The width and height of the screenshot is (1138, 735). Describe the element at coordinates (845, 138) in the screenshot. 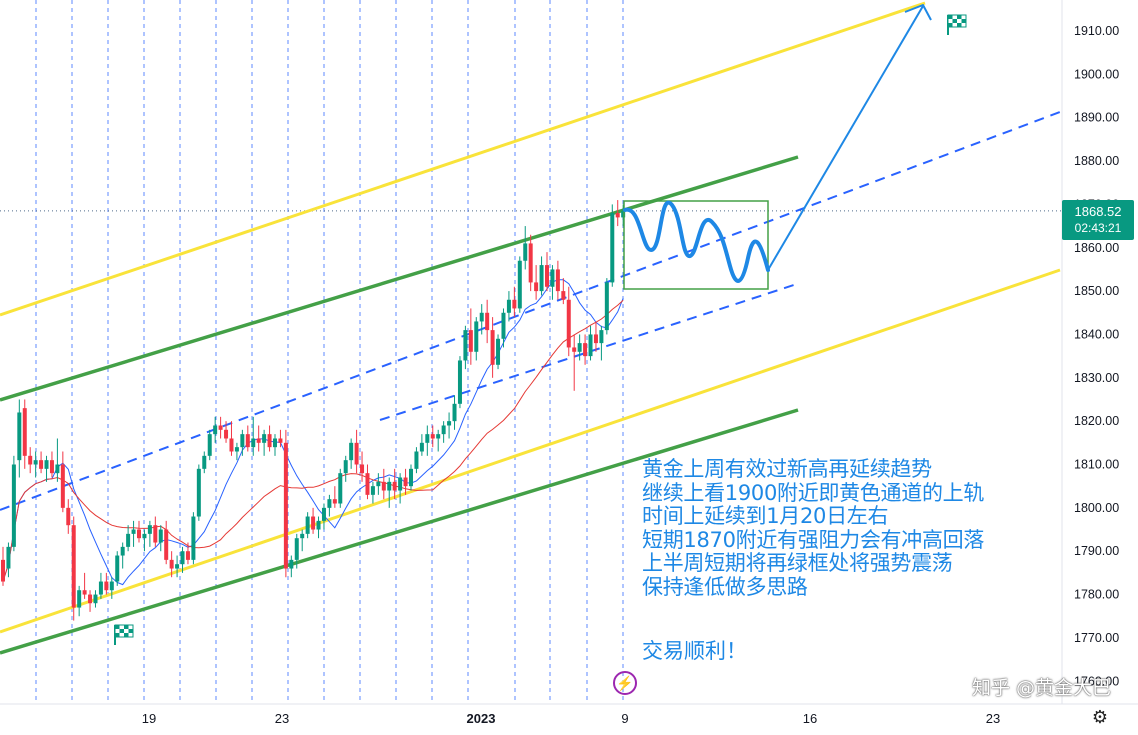

I see `projected-arrow-line` at that location.